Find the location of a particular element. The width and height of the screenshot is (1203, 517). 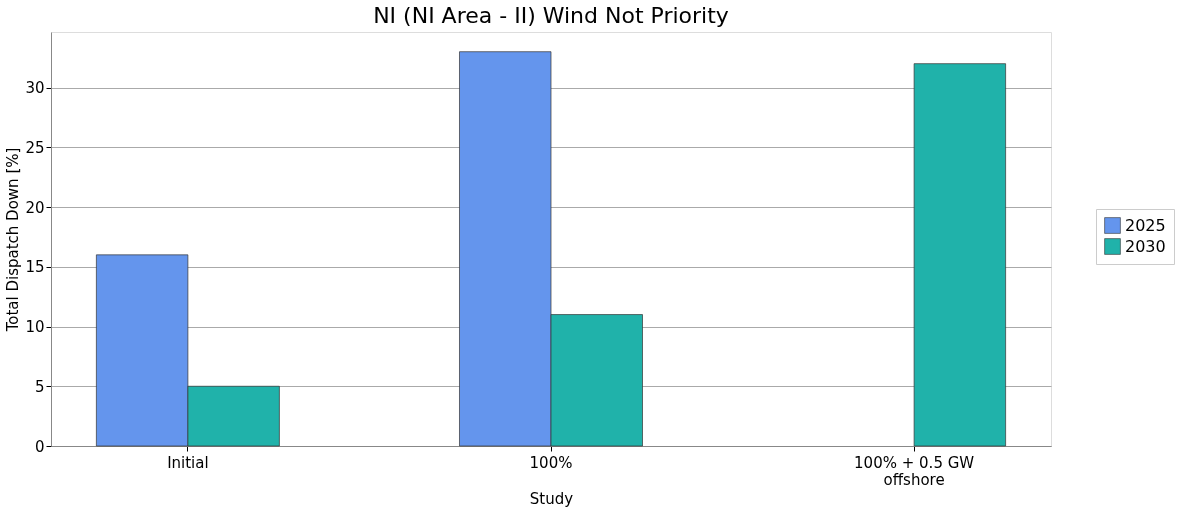

x-tick-label: 100% + 0.5 GW offshore is located at coordinates (914, 471).